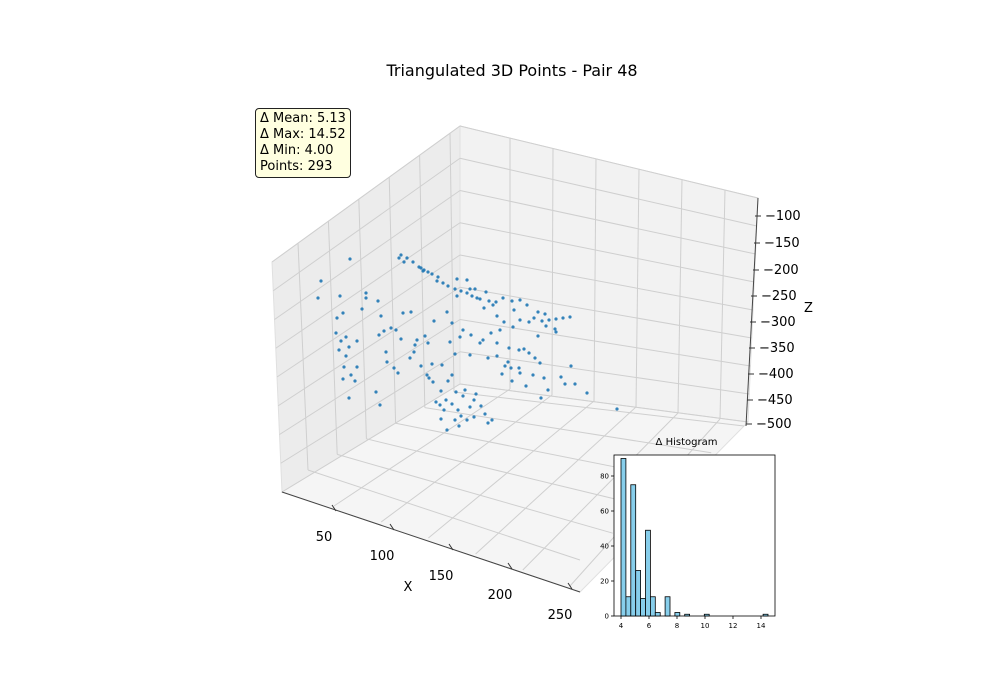  What do you see at coordinates (621, 626) in the screenshot?
I see `histogram-x-tick-label: 4` at bounding box center [621, 626].